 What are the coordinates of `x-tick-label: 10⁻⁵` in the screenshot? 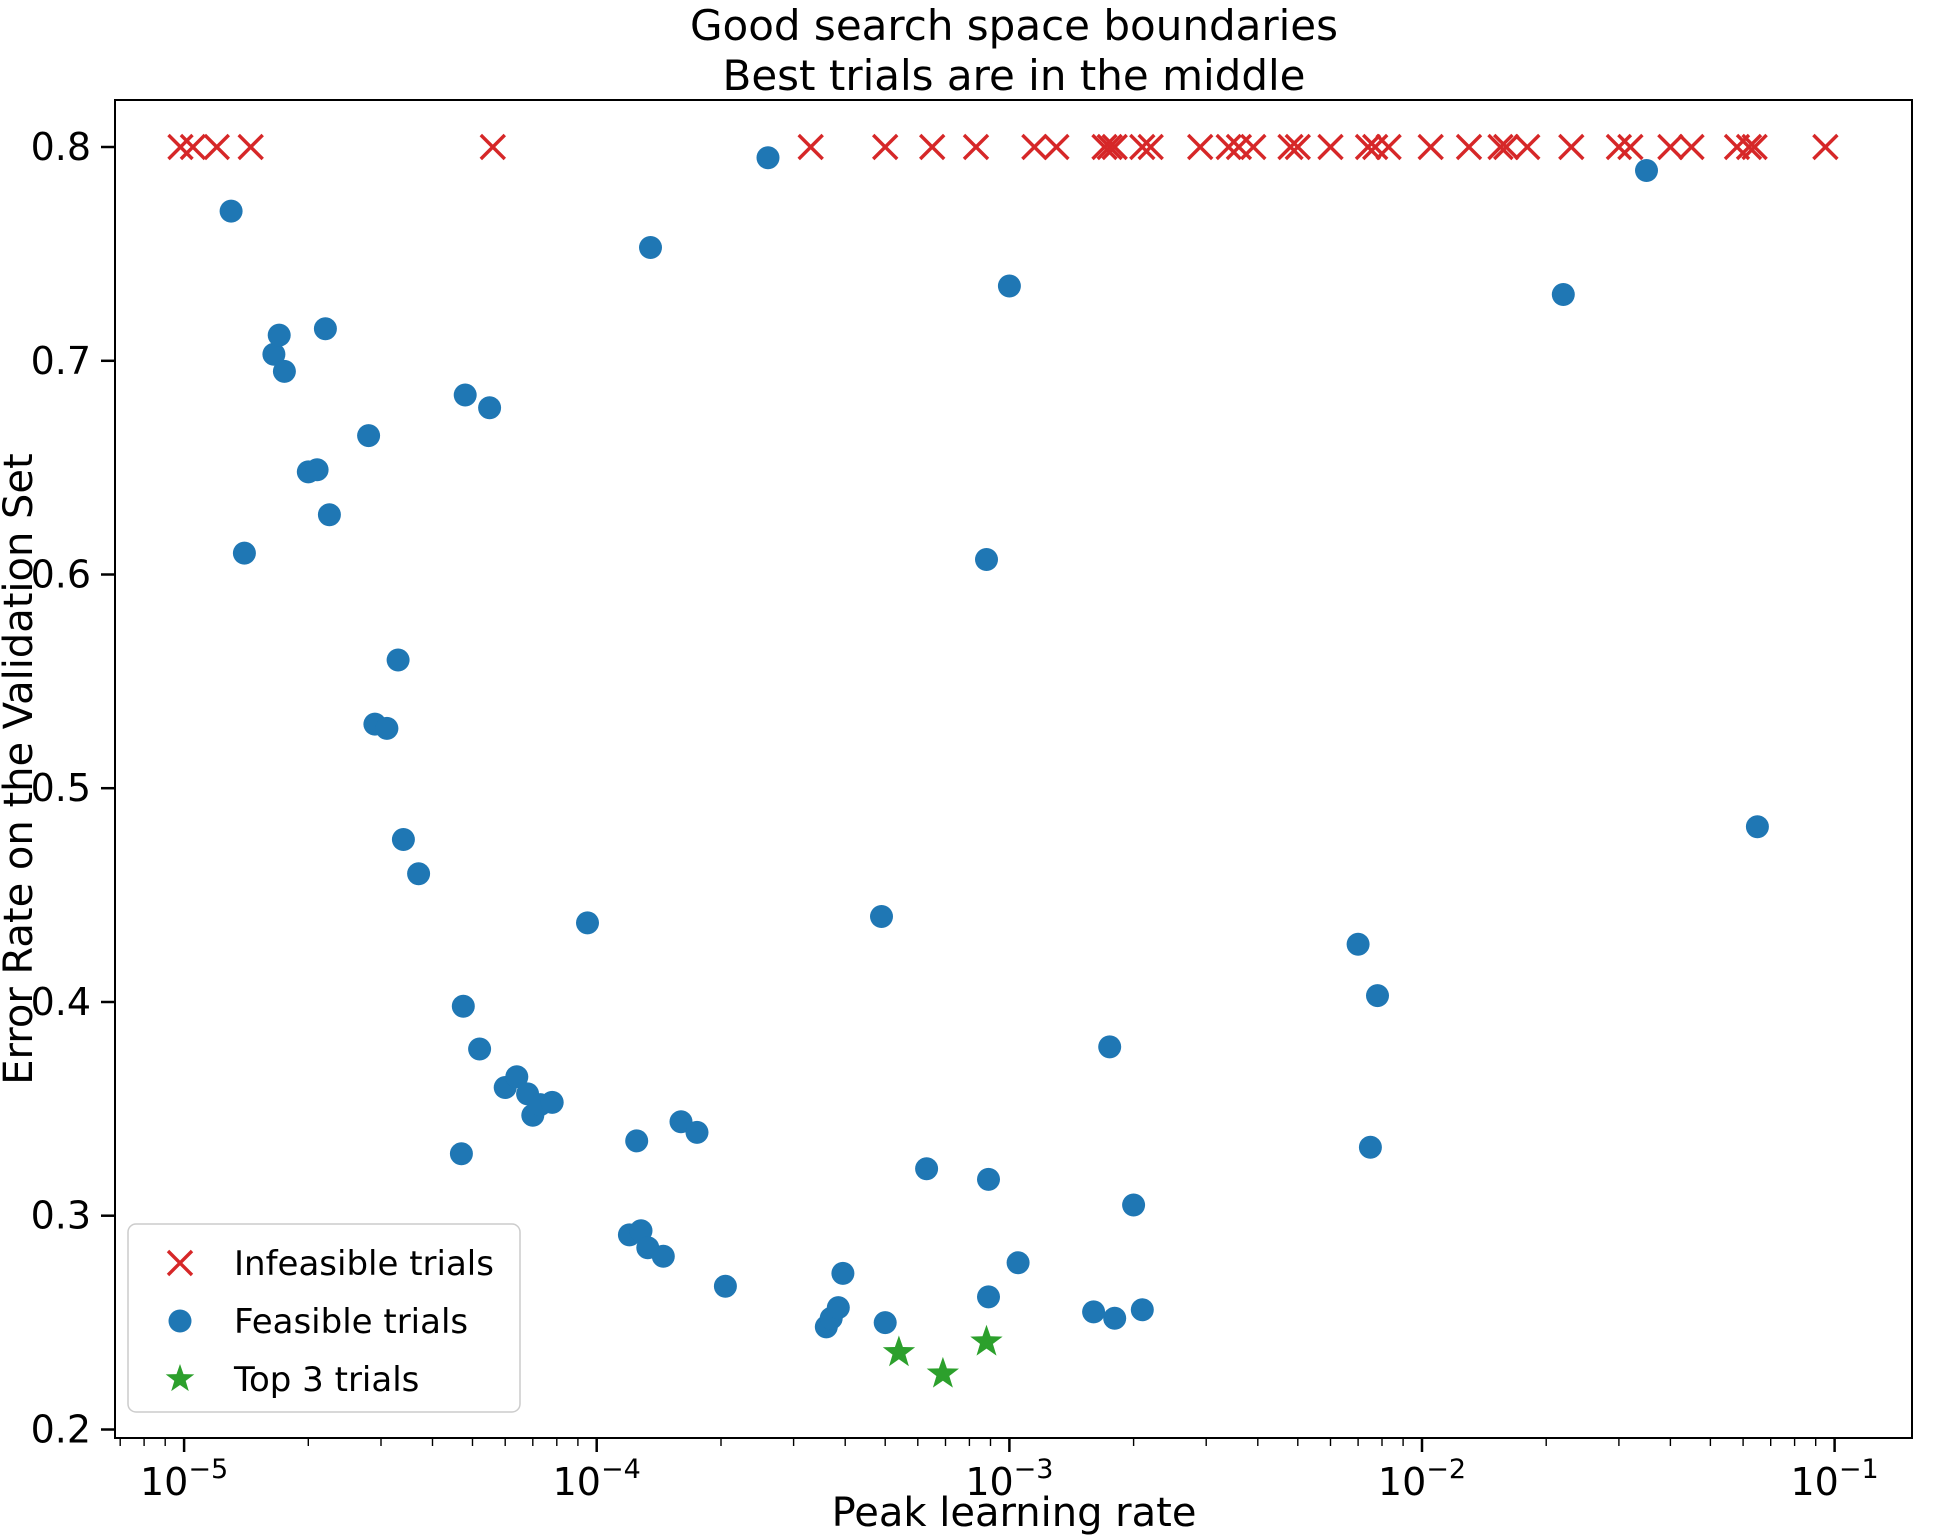 It's located at (184, 1479).